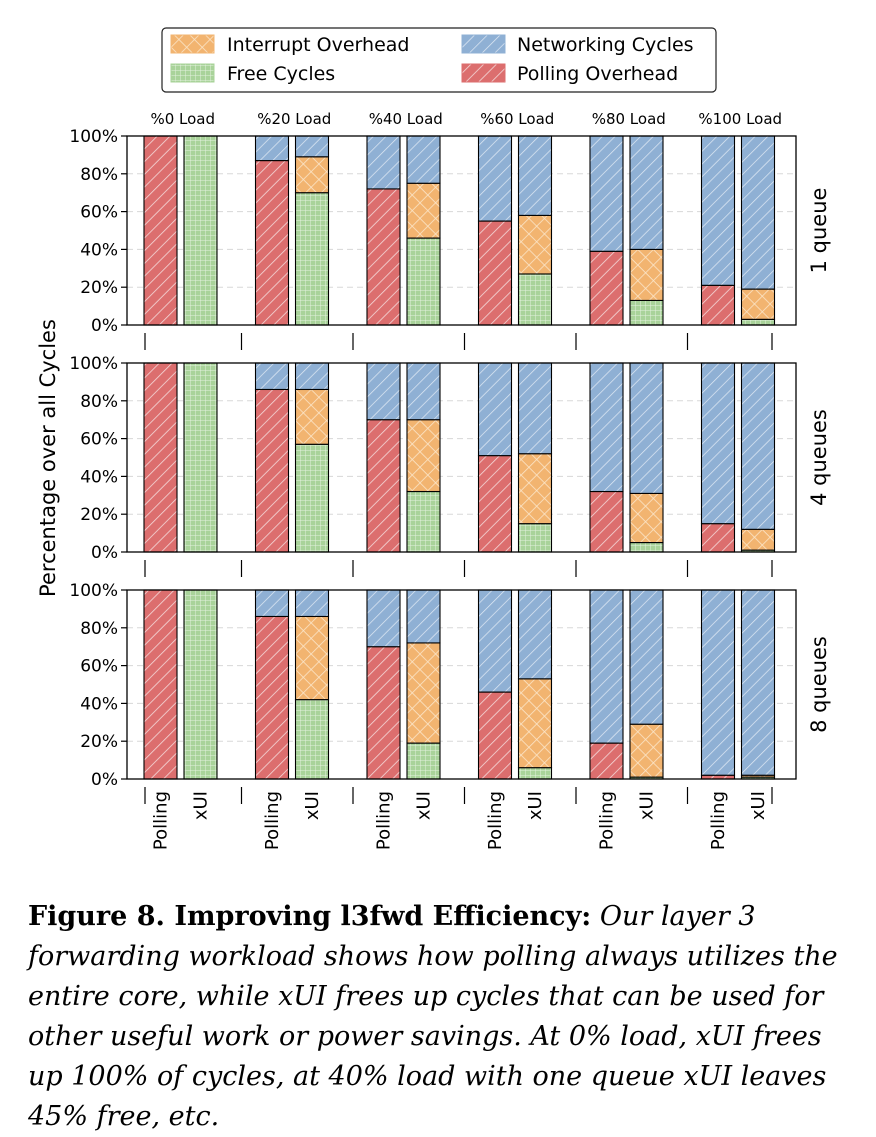  I want to click on panel-queue-label: 1 queue, so click(819, 231).